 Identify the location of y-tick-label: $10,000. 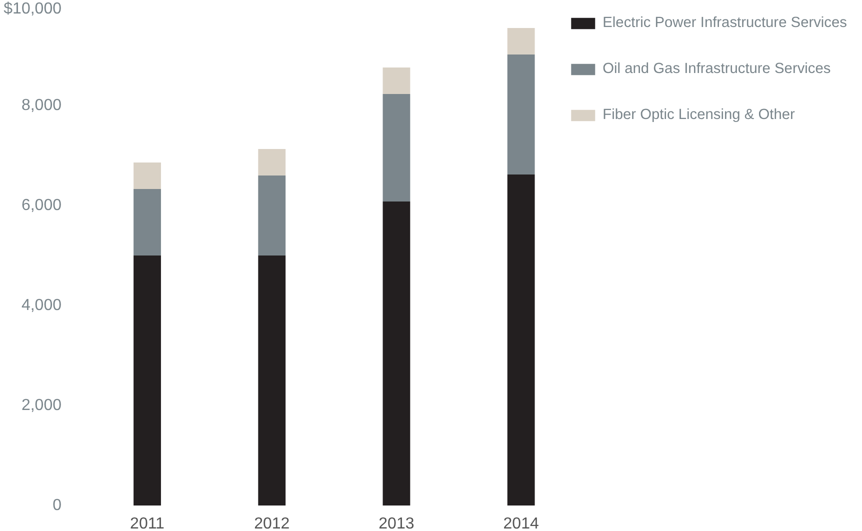
(33, 9).